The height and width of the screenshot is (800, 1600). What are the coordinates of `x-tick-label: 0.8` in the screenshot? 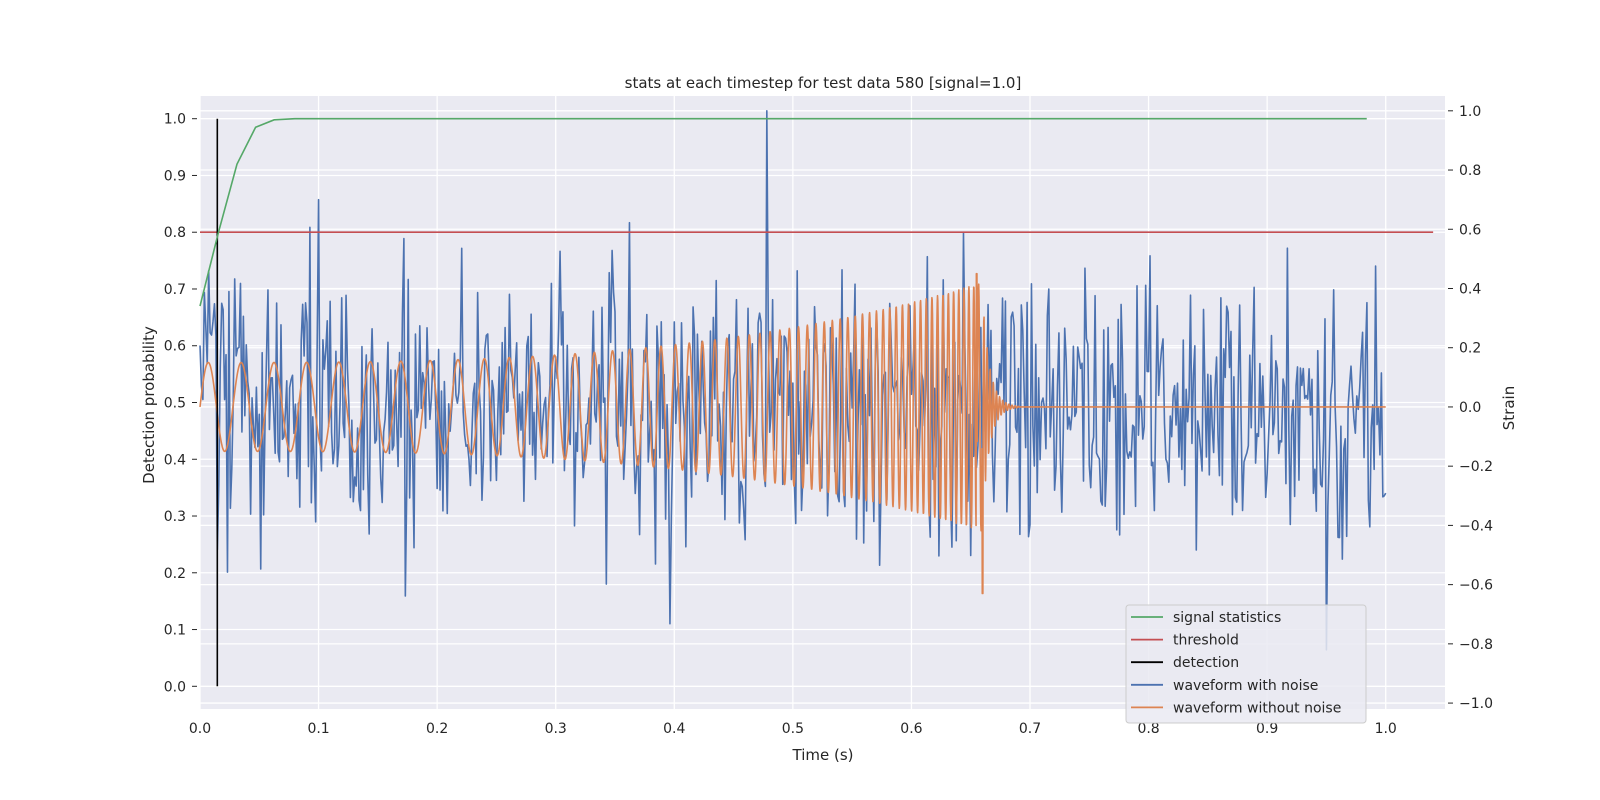 It's located at (1148, 729).